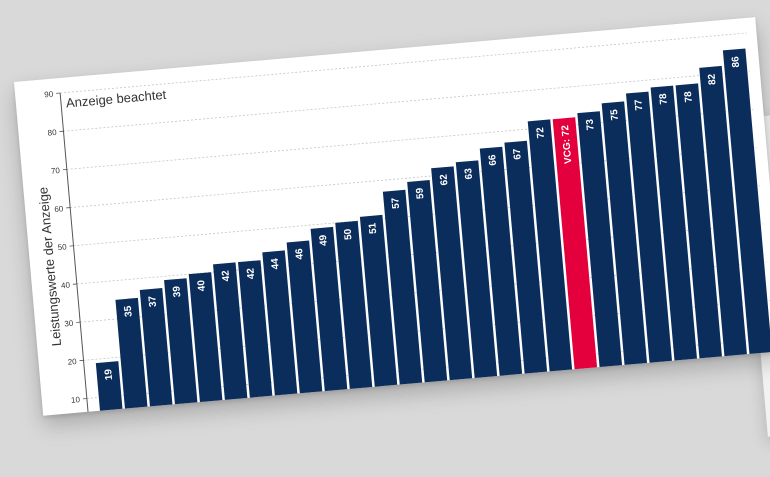  Describe the element at coordinates (66, 286) in the screenshot. I see `y-tick-label: 40` at that location.